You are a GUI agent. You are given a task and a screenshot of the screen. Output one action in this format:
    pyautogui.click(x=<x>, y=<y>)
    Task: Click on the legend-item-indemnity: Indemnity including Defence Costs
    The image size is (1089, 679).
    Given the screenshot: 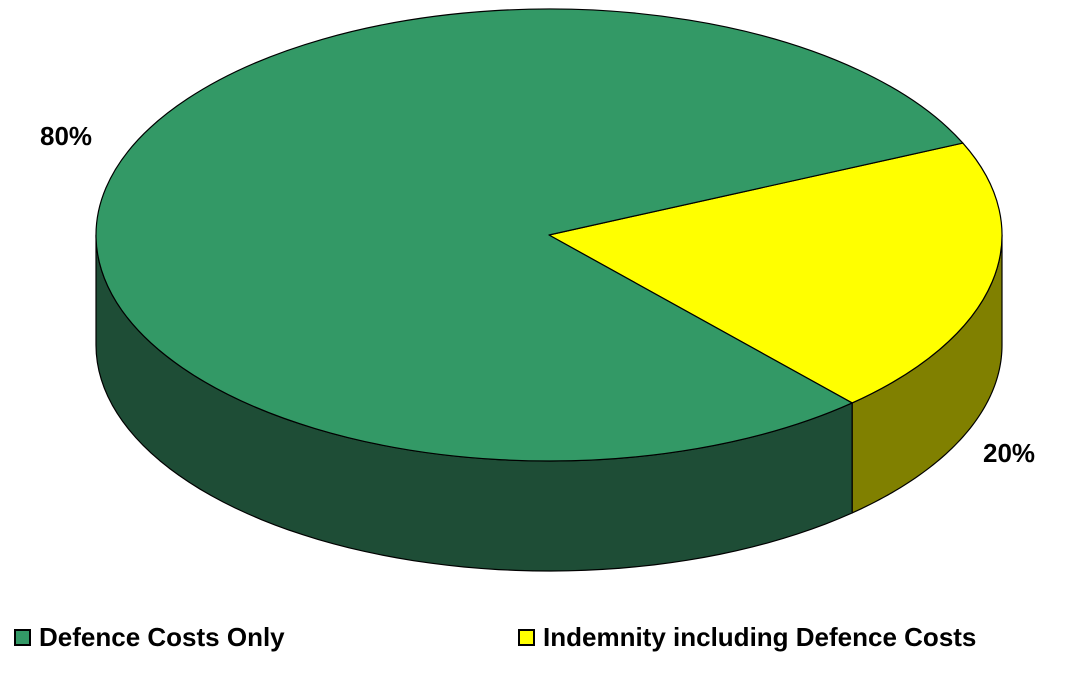 What is the action you would take?
    pyautogui.click(x=747, y=637)
    